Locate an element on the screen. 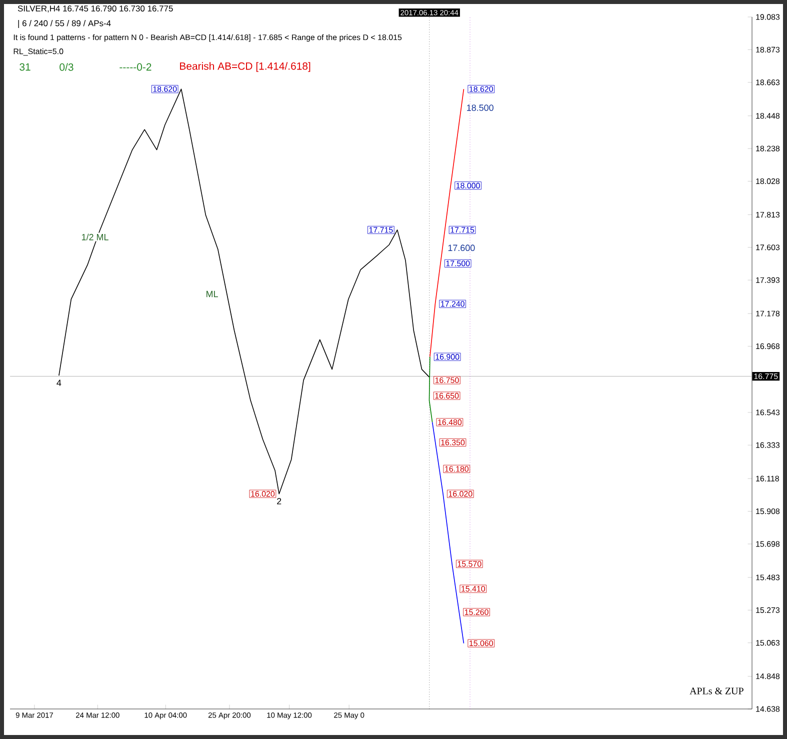 This screenshot has height=739, width=787. annotation: 1/2 ML is located at coordinates (95, 237).